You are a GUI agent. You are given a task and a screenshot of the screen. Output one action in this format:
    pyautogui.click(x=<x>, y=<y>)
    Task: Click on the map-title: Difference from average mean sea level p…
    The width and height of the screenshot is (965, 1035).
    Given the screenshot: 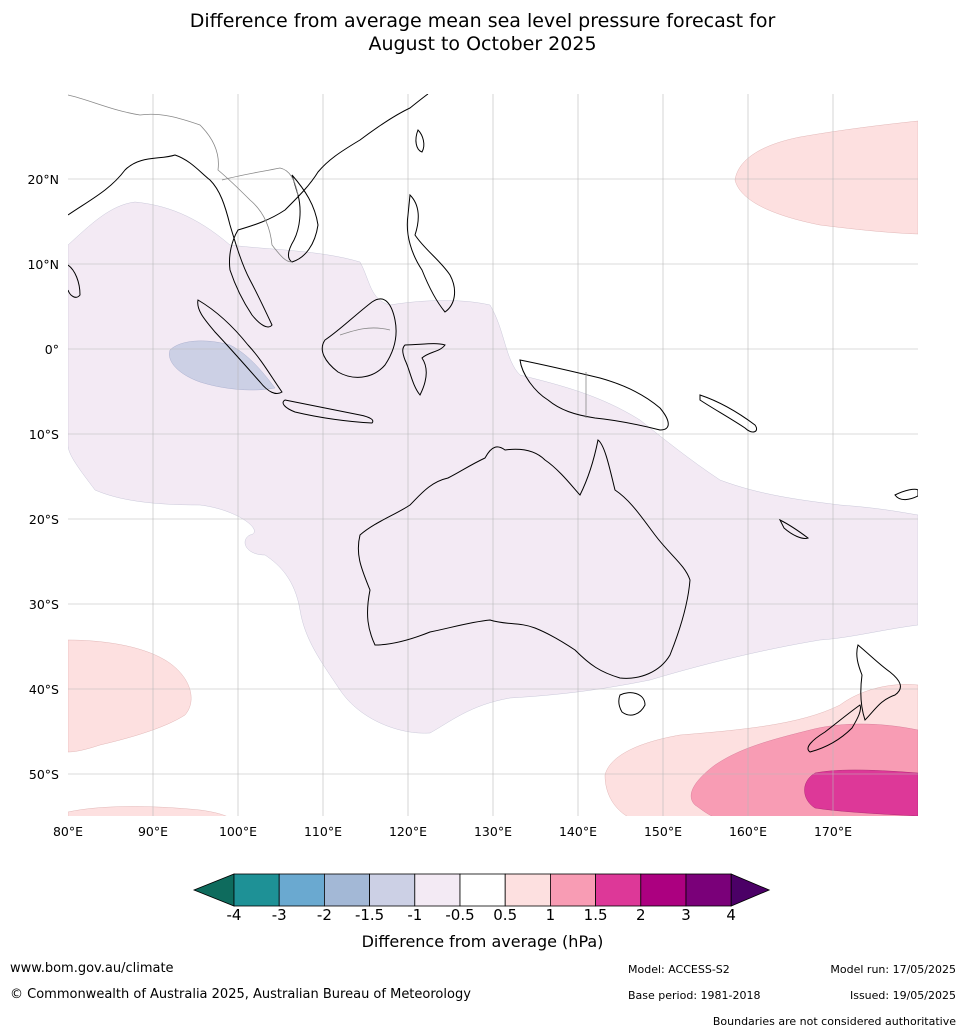 What is the action you would take?
    pyautogui.click(x=482, y=33)
    